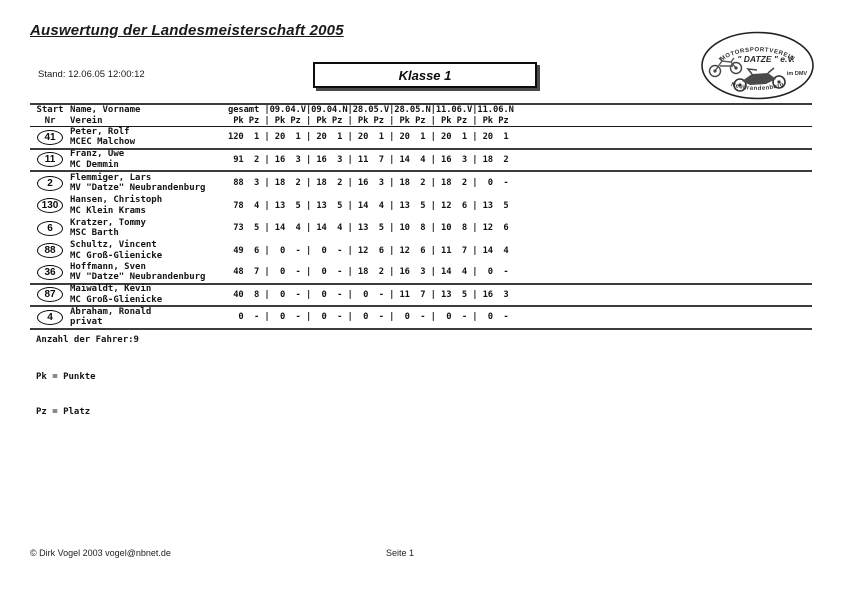 The image size is (842, 595). I want to click on dirt-bike-icon, so click(759, 79).